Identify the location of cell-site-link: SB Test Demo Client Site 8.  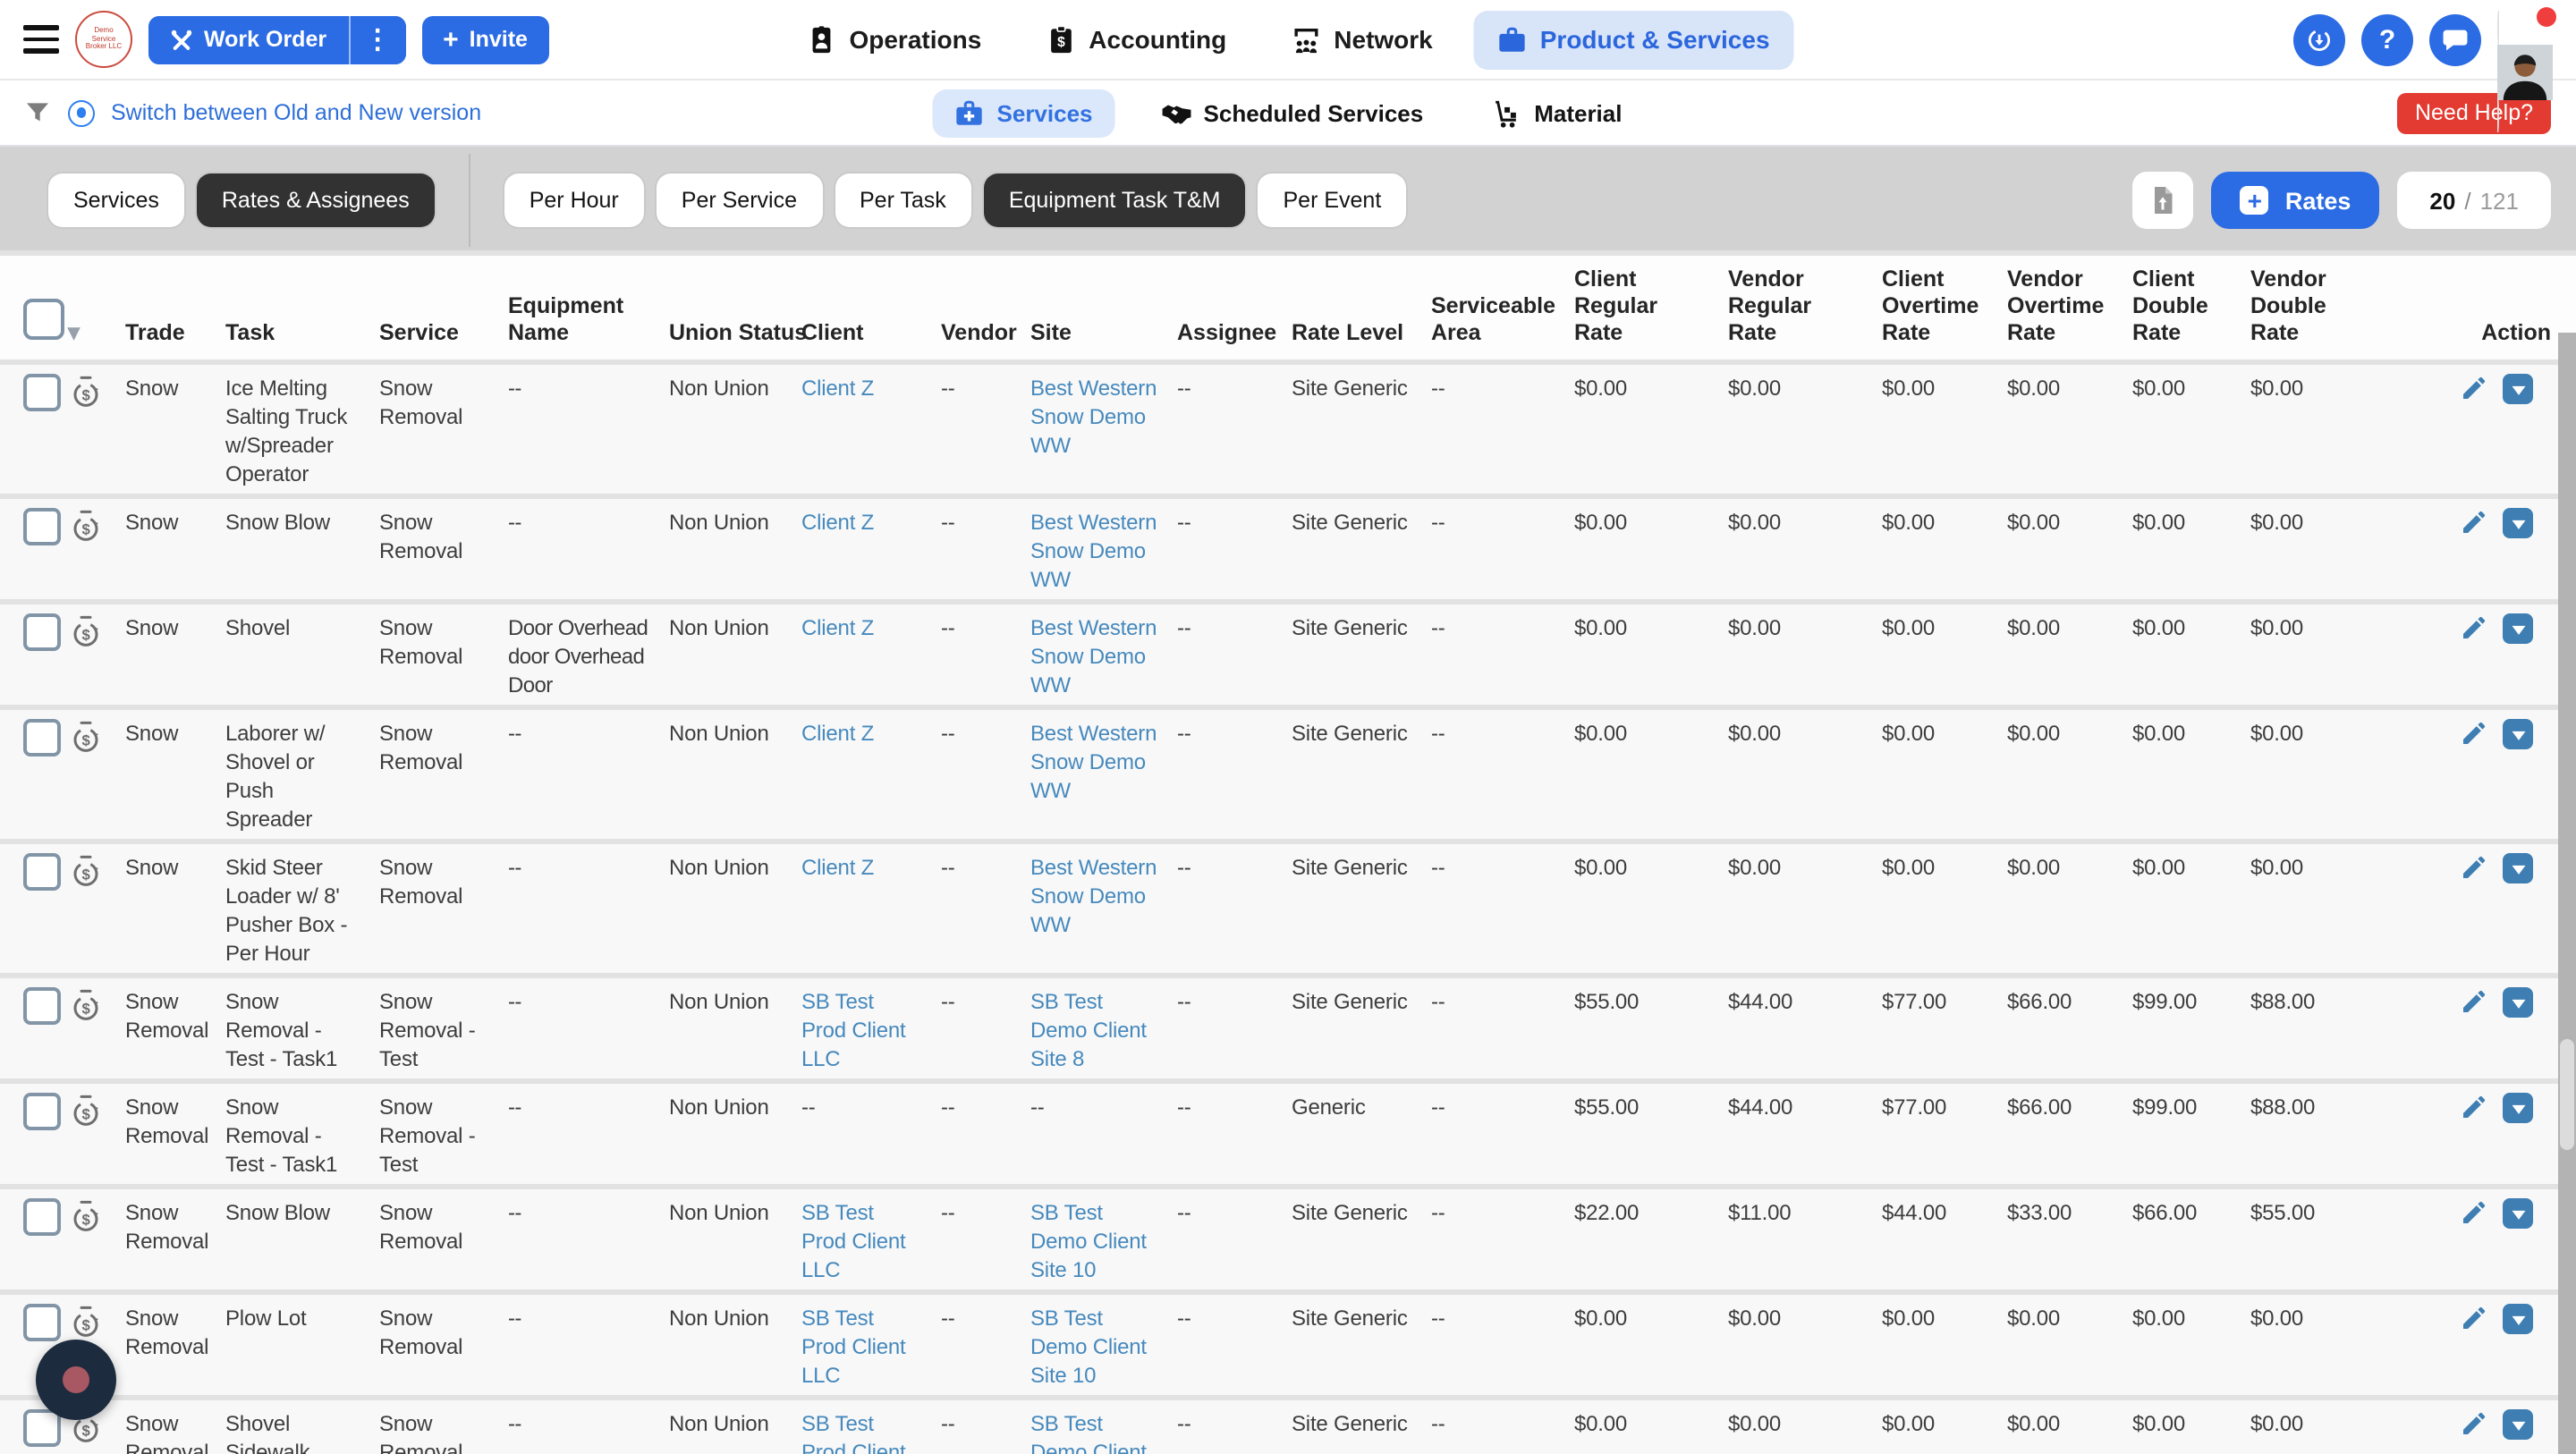
(1088, 1030).